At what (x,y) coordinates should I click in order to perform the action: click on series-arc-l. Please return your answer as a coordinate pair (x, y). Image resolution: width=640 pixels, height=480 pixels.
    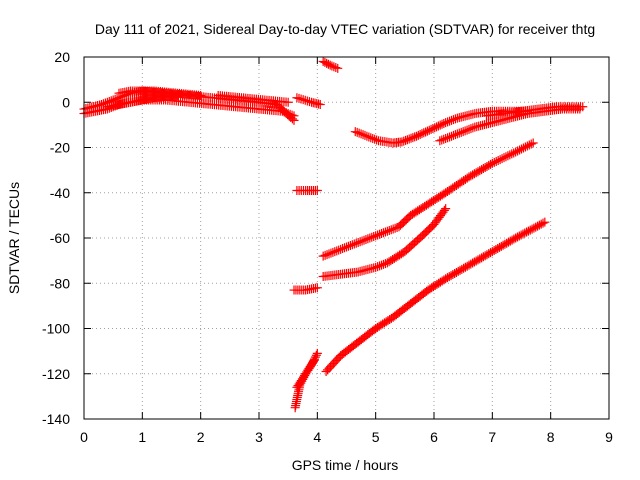
    Looking at the image, I should click on (305, 289).